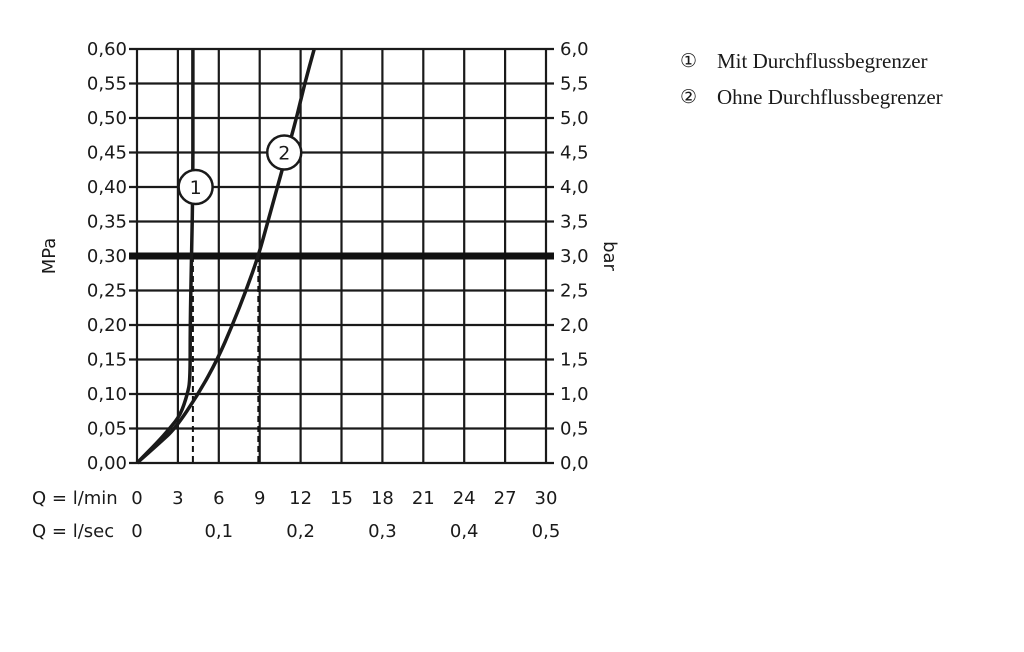 This screenshot has height=652, width=1024. What do you see at coordinates (107, 394) in the screenshot?
I see `y-tick-label-left: 0,10` at bounding box center [107, 394].